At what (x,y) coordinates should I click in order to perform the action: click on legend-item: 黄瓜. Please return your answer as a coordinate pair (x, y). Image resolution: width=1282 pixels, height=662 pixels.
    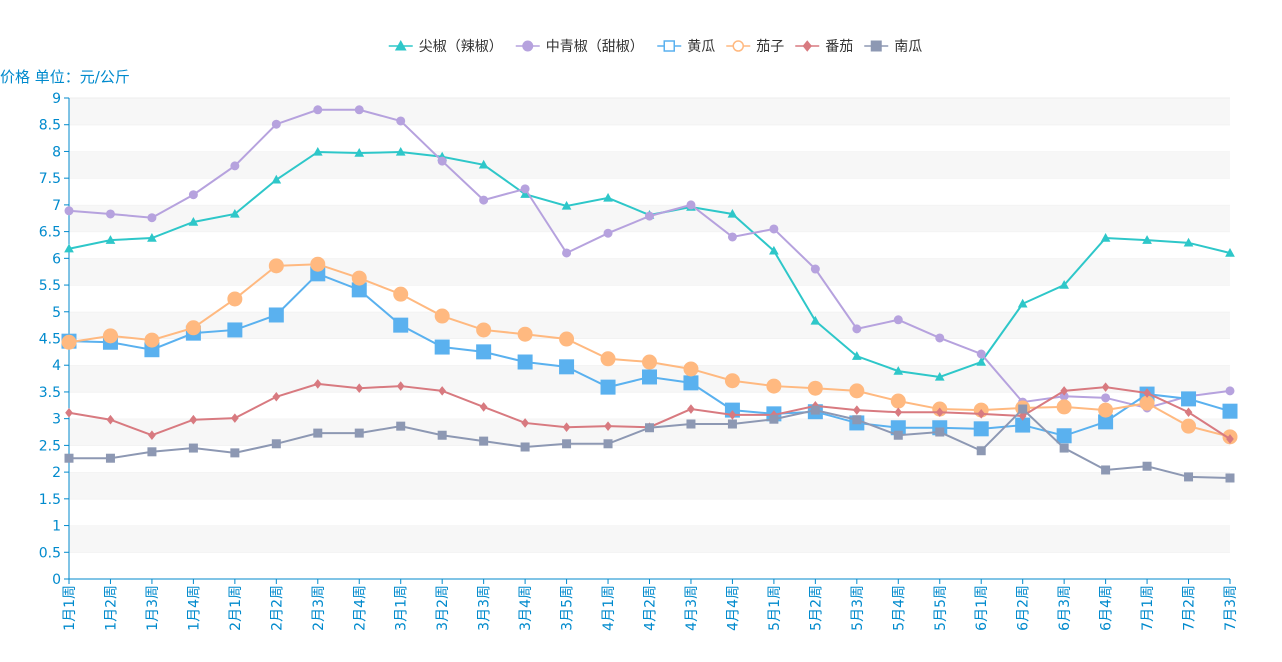
    Looking at the image, I should click on (686, 46).